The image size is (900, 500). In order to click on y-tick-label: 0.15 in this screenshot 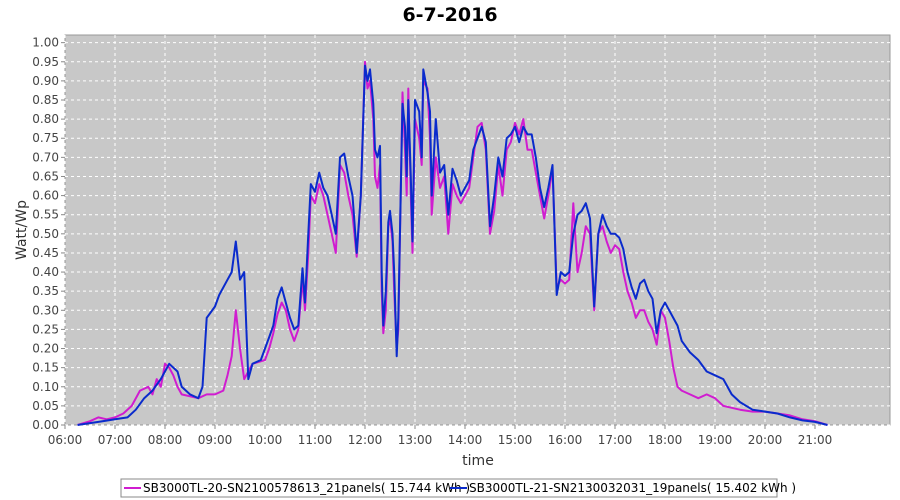, I will do `click(45, 368)`.